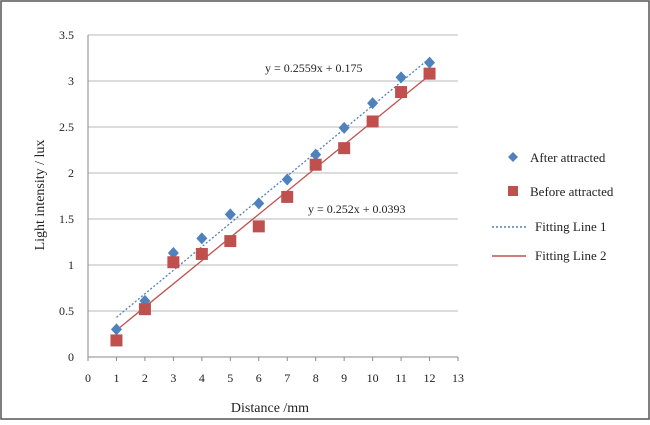 The height and width of the screenshot is (425, 650). Describe the element at coordinates (572, 191) in the screenshot. I see `legend-label-before-attracted: Before attracted` at that location.